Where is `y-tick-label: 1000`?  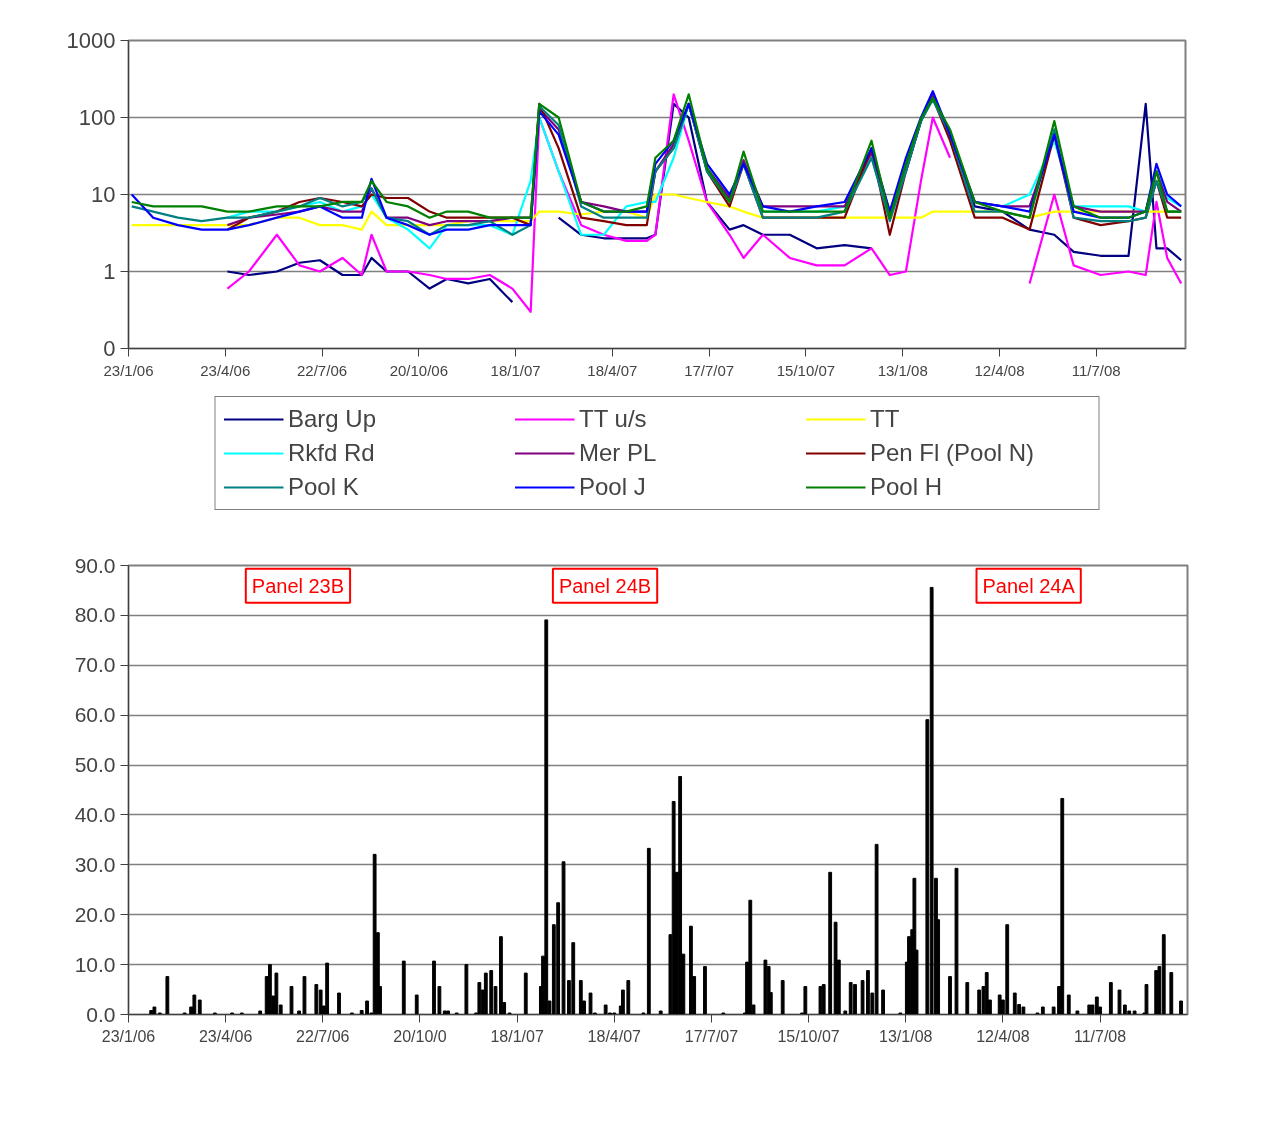
y-tick-label: 1000 is located at coordinates (91, 40).